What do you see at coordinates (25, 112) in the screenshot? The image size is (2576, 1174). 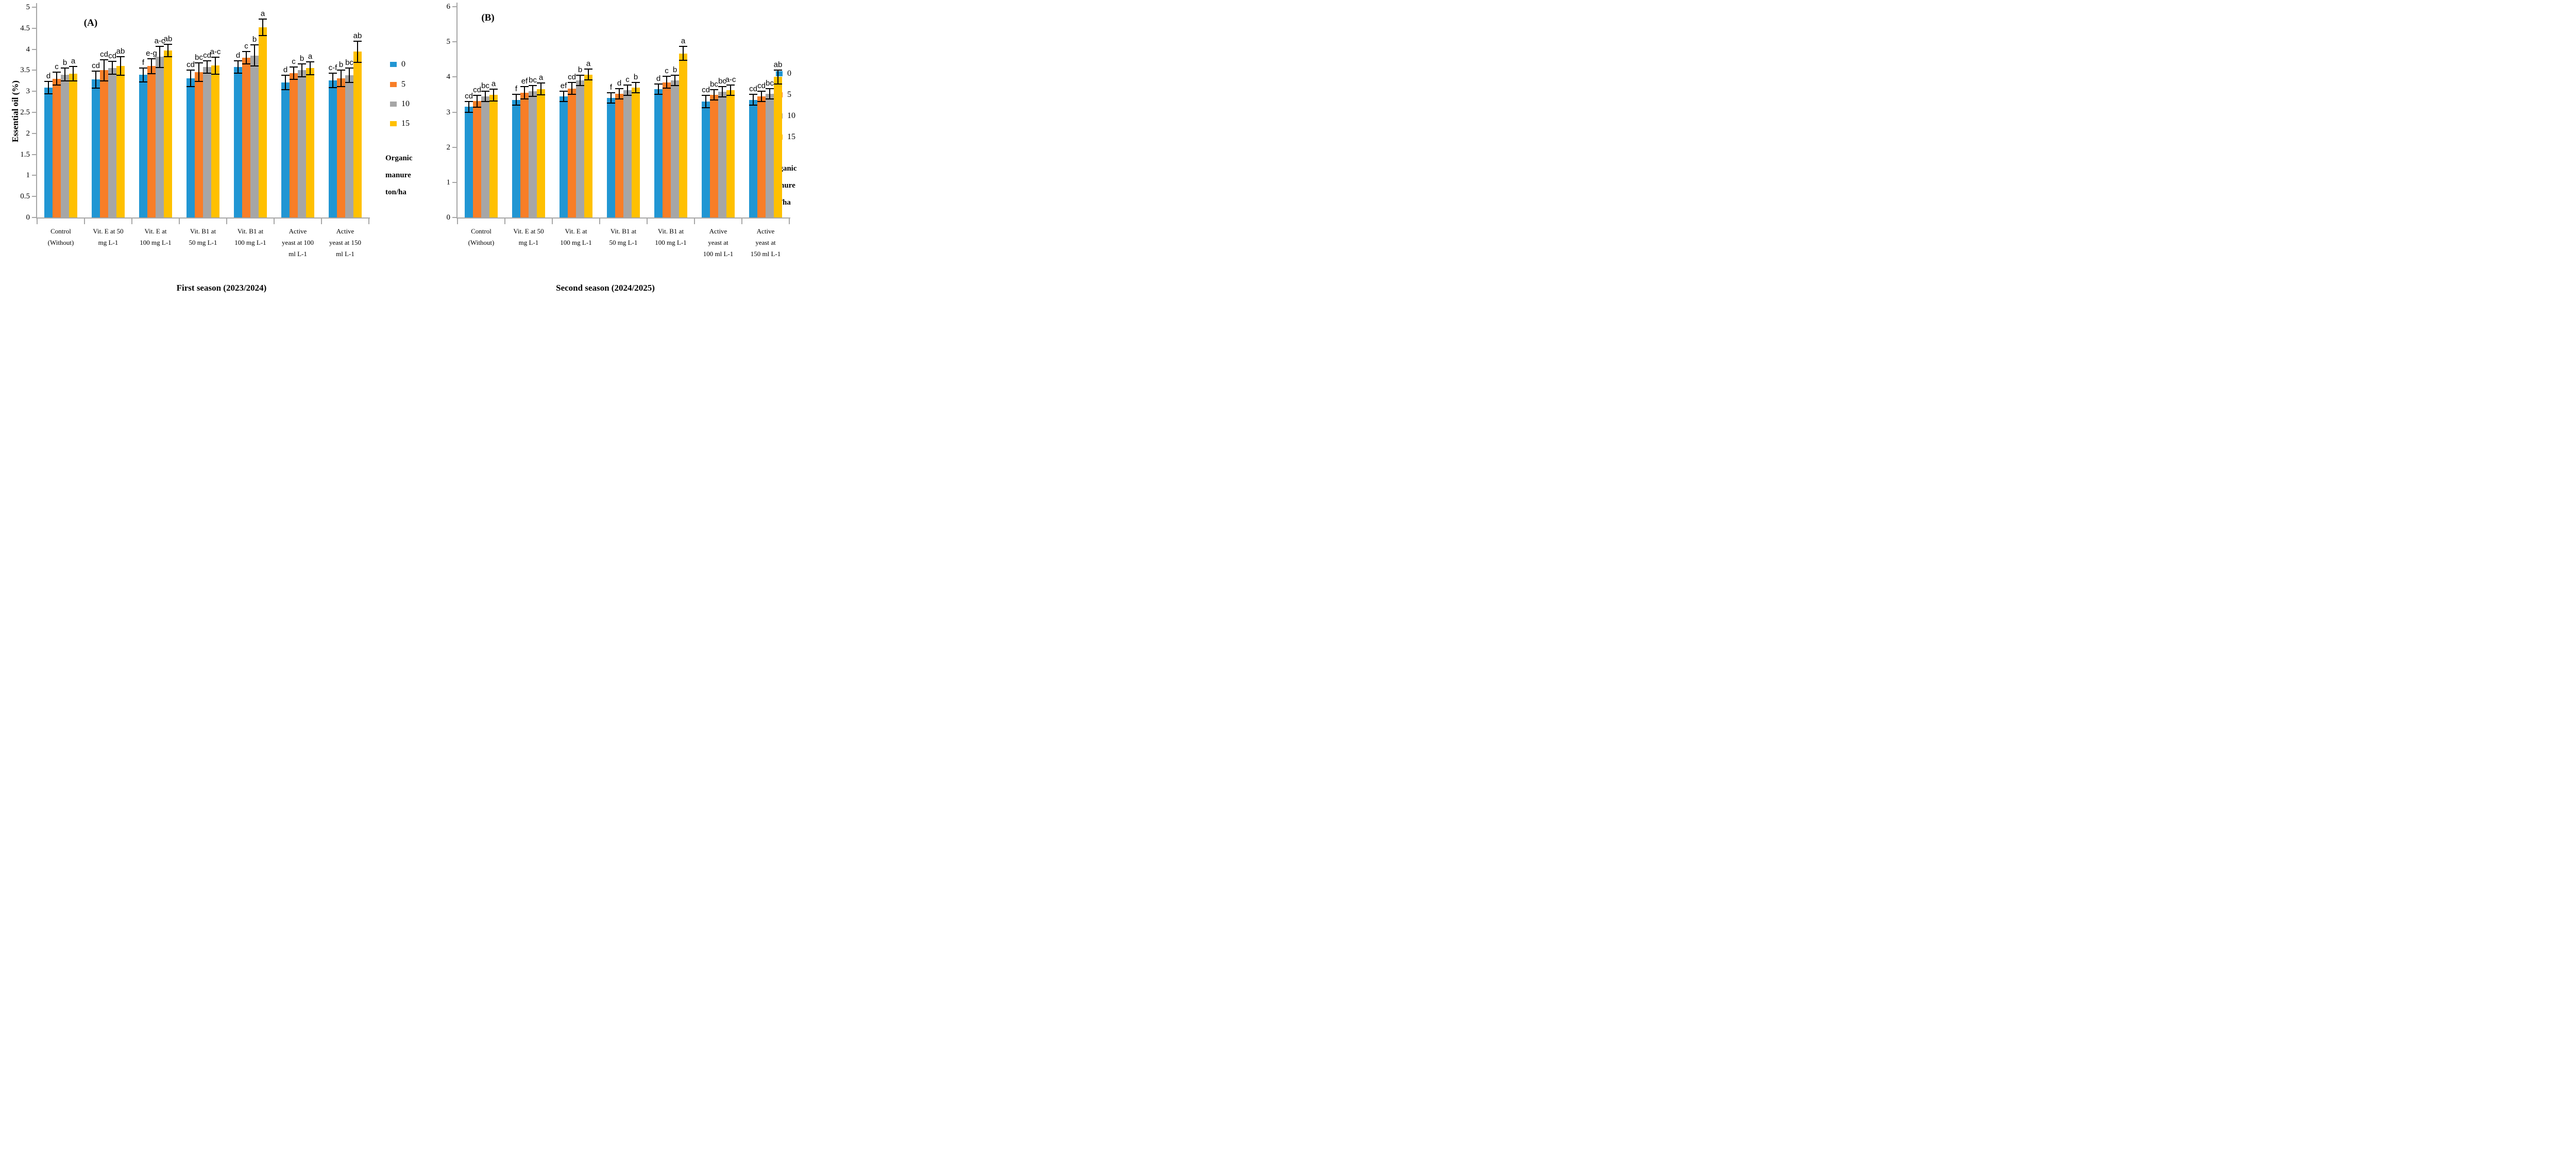 I see `y-tick-label: 2.5` at bounding box center [25, 112].